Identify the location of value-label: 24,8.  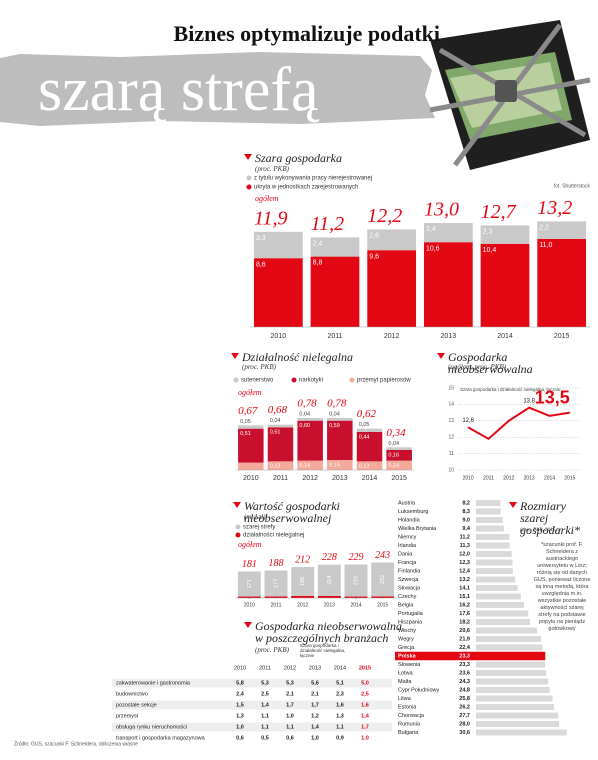
(464, 690).